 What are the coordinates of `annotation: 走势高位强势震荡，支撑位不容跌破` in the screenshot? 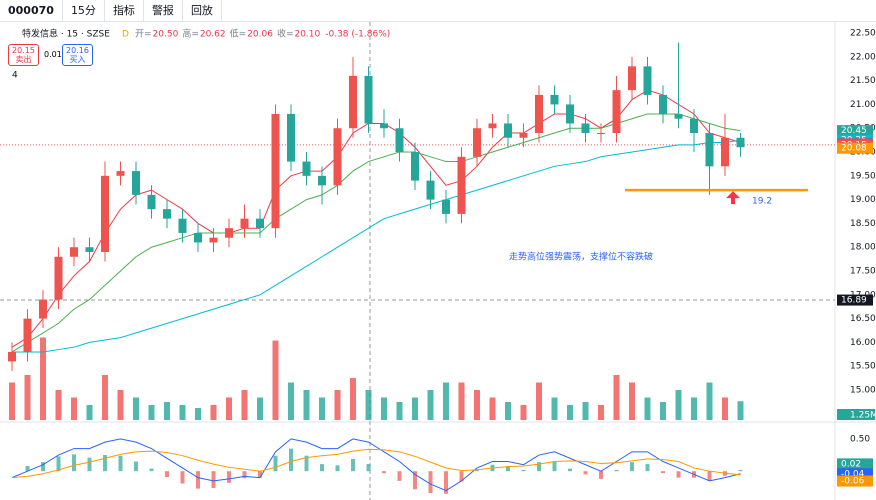 It's located at (581, 257).